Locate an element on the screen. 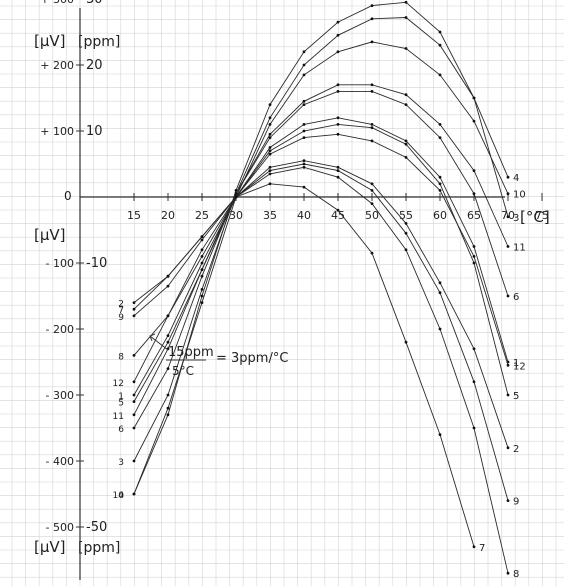 This screenshot has height=586, width=564. x-tick-label: 20 is located at coordinates (168, 215).